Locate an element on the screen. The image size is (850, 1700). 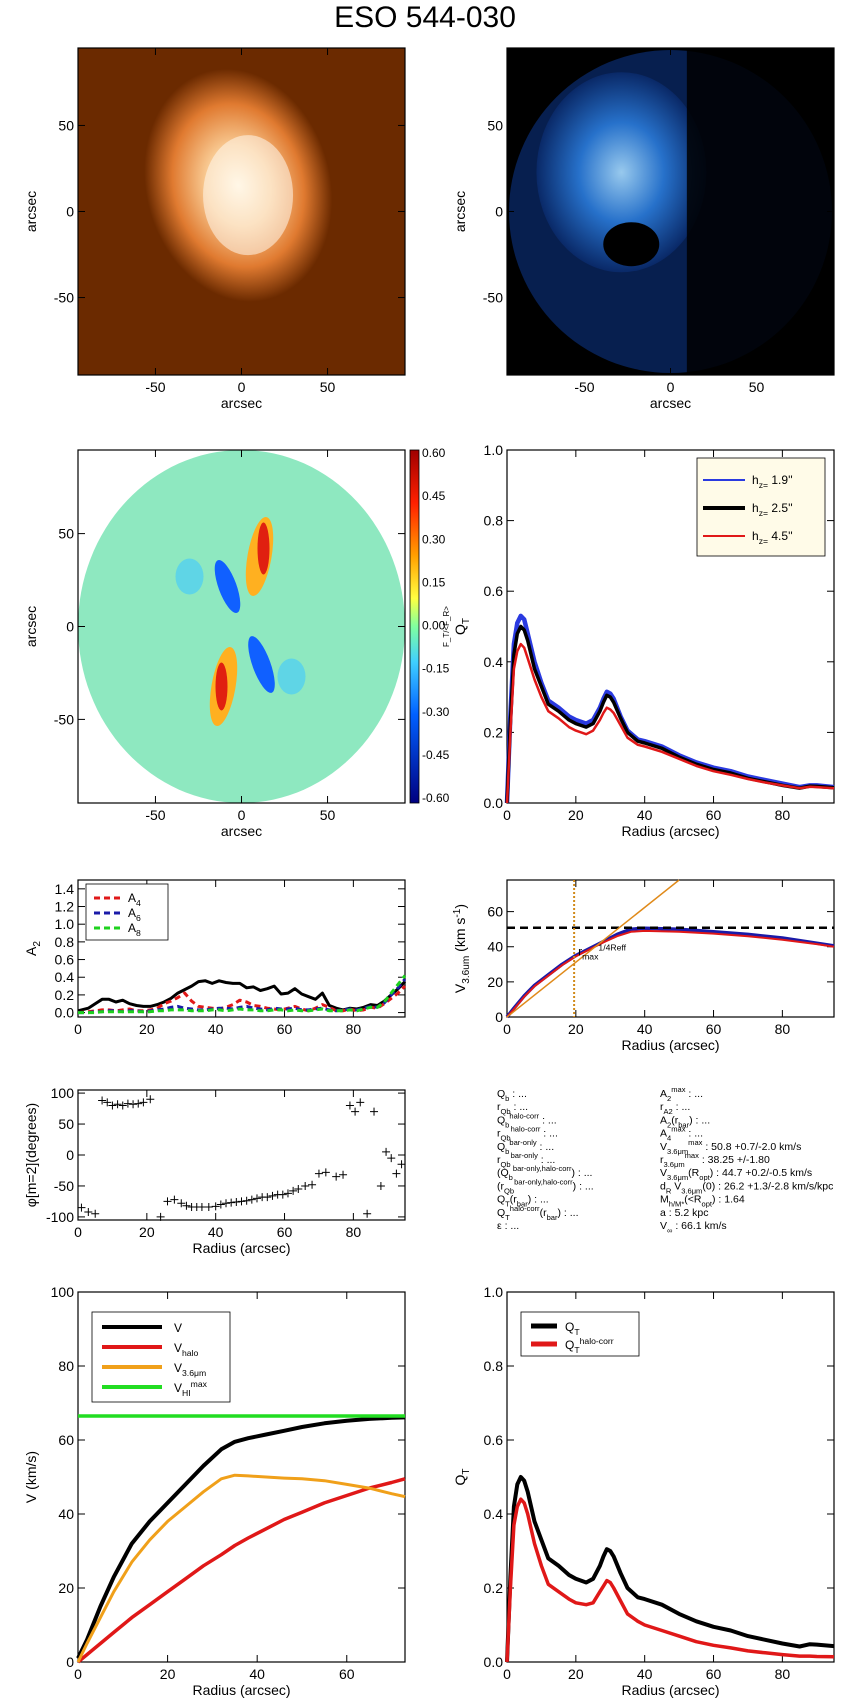
force-lobe-positive-core is located at coordinates (263, 548).